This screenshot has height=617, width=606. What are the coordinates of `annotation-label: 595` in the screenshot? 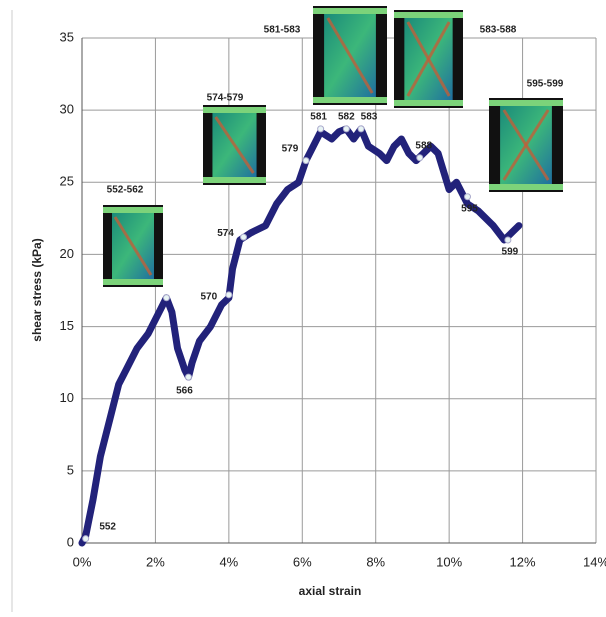 It's located at (469, 208).